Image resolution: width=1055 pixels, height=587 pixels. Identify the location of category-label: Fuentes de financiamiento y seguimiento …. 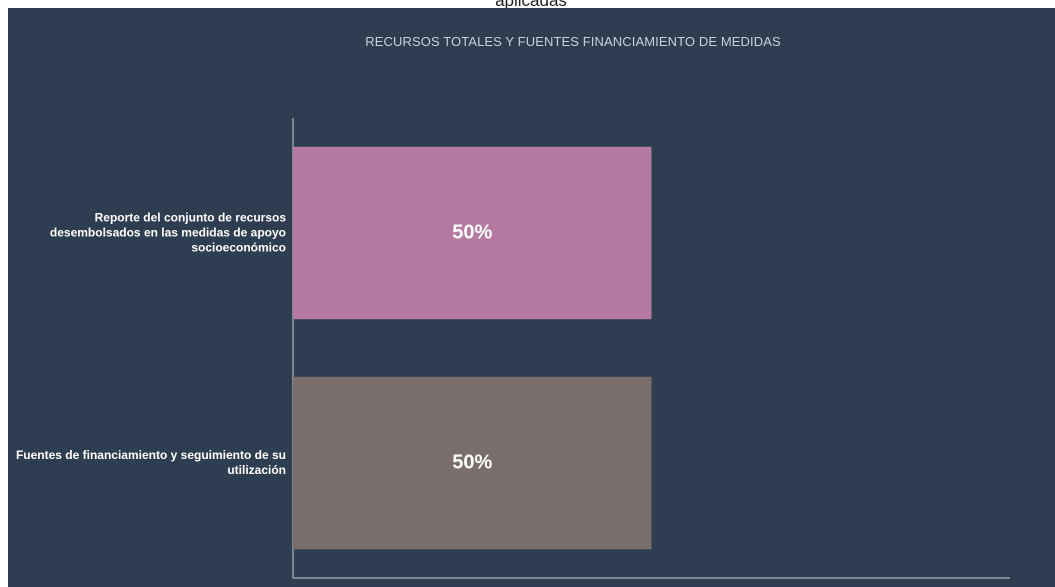
(150, 462).